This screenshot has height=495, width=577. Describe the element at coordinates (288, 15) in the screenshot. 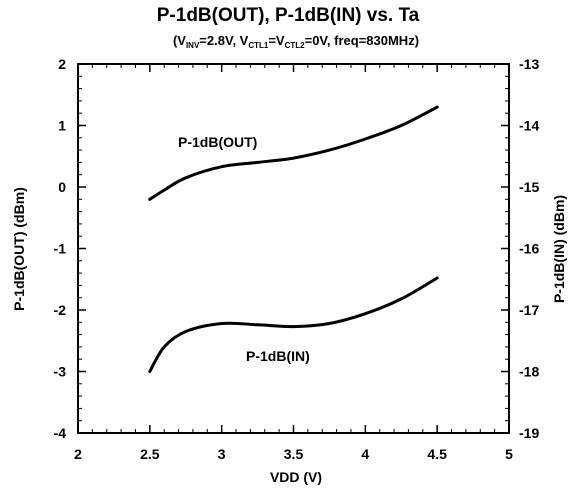

I see `chart-title: P-1dB(OUT), P-1dB(IN) vs. Ta` at that location.